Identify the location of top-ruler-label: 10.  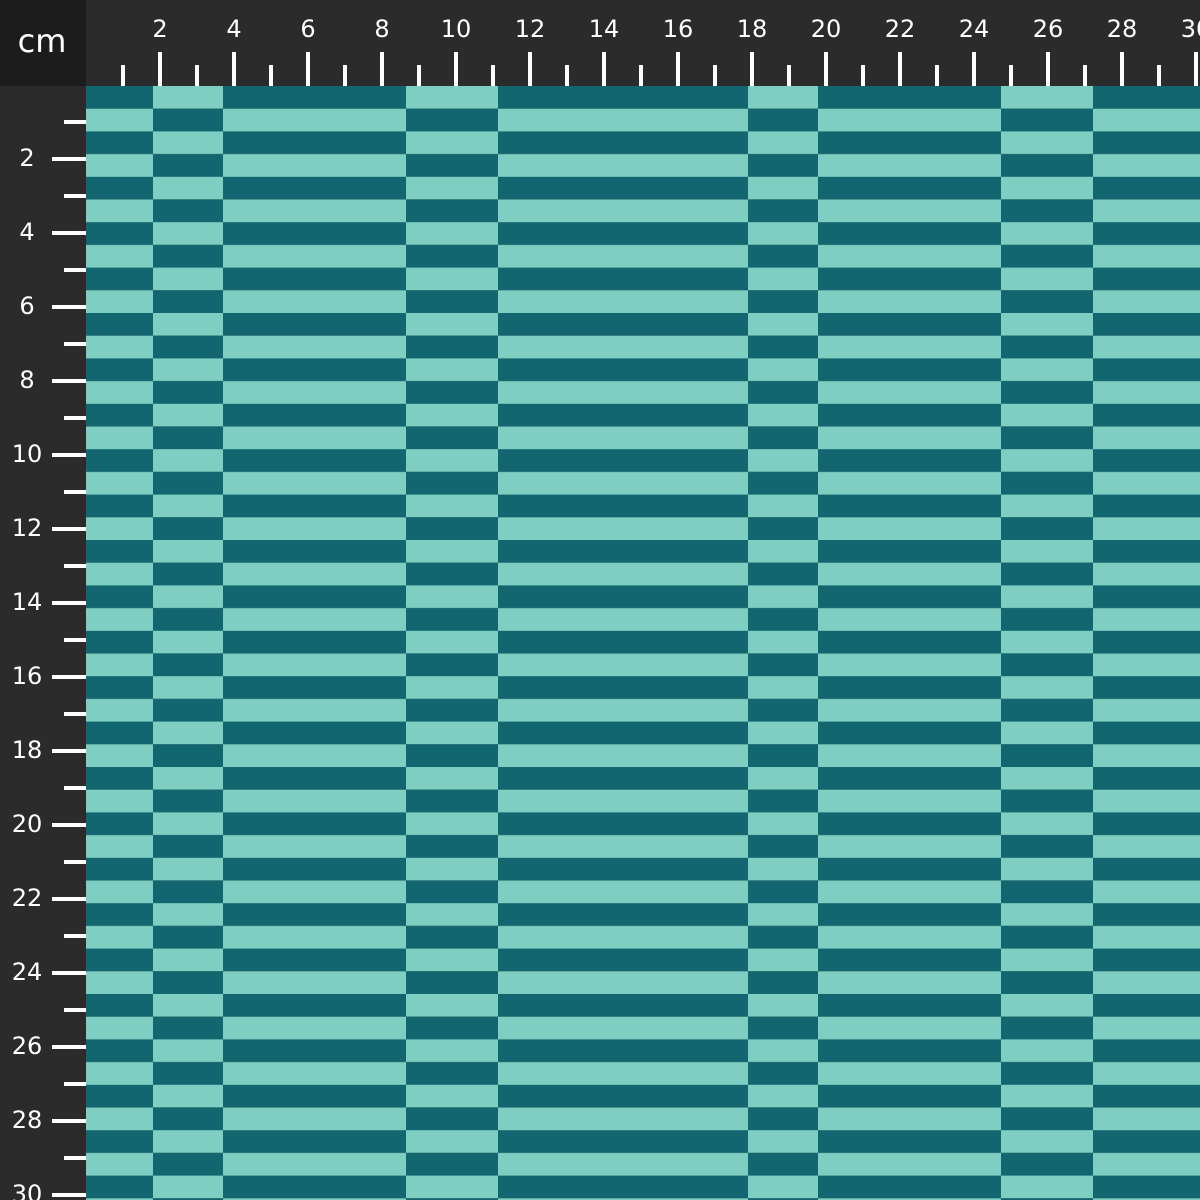
(456, 29).